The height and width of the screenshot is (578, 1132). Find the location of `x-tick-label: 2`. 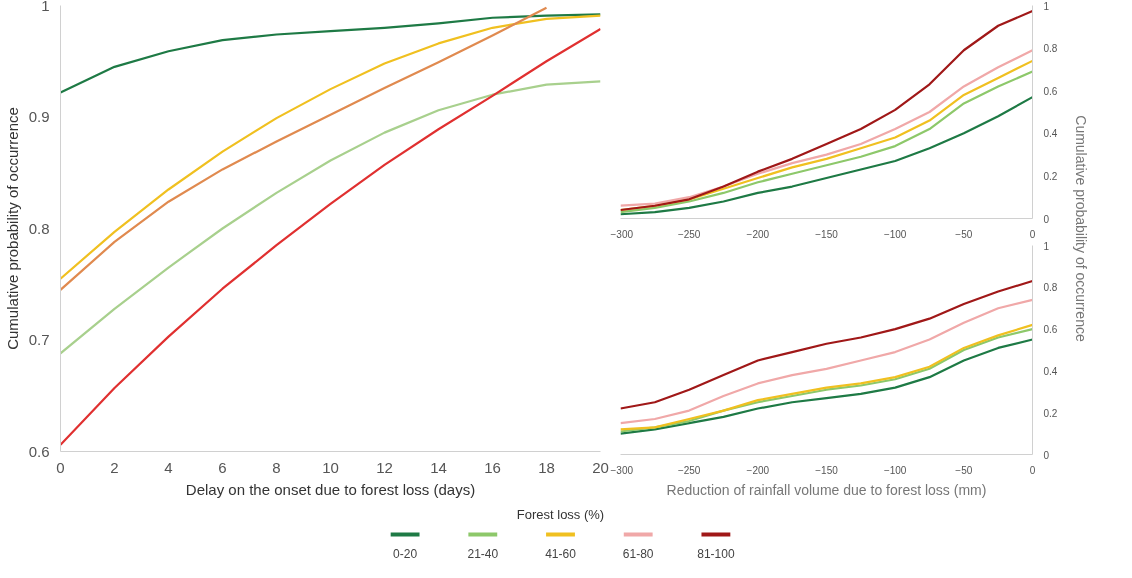

x-tick-label: 2 is located at coordinates (114, 467).